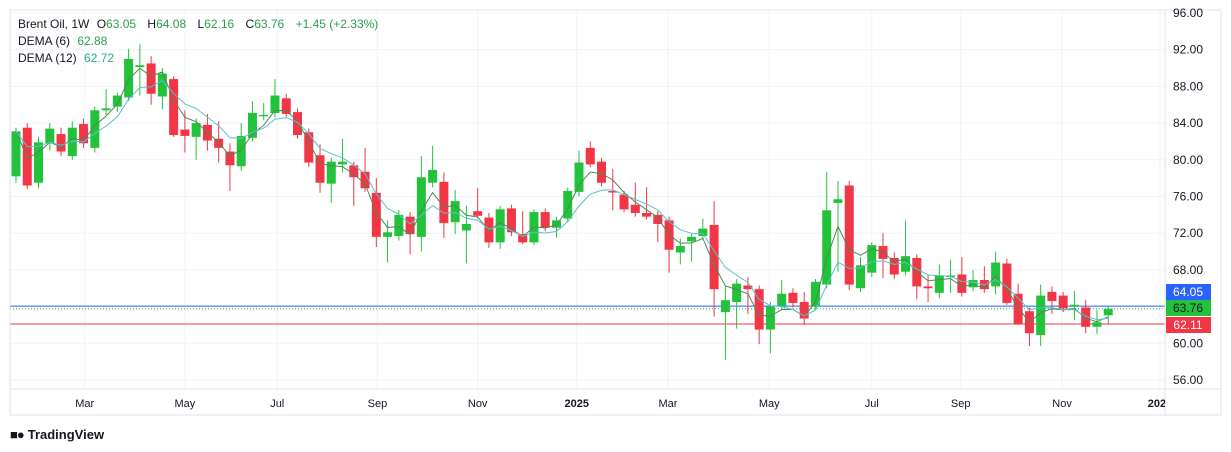 This screenshot has height=452, width=1231. What do you see at coordinates (1188, 160) in the screenshot?
I see `price-tick-label: 80.00` at bounding box center [1188, 160].